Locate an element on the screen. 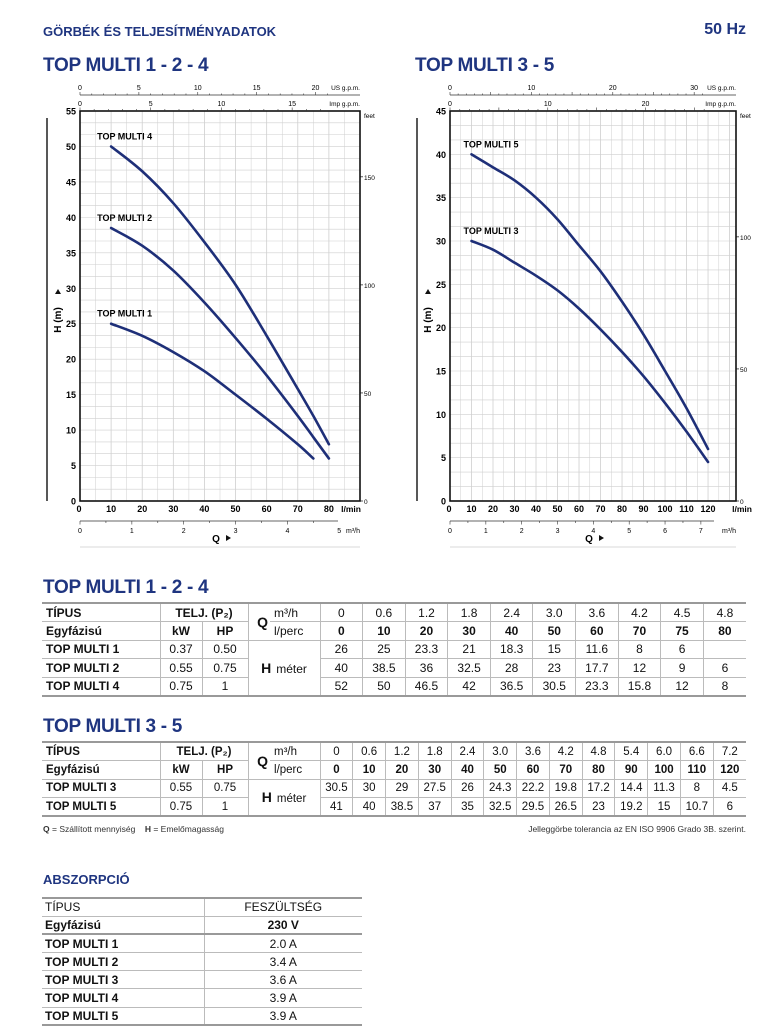 The image size is (784, 1026). m3h-tick-label: 7 is located at coordinates (701, 531).